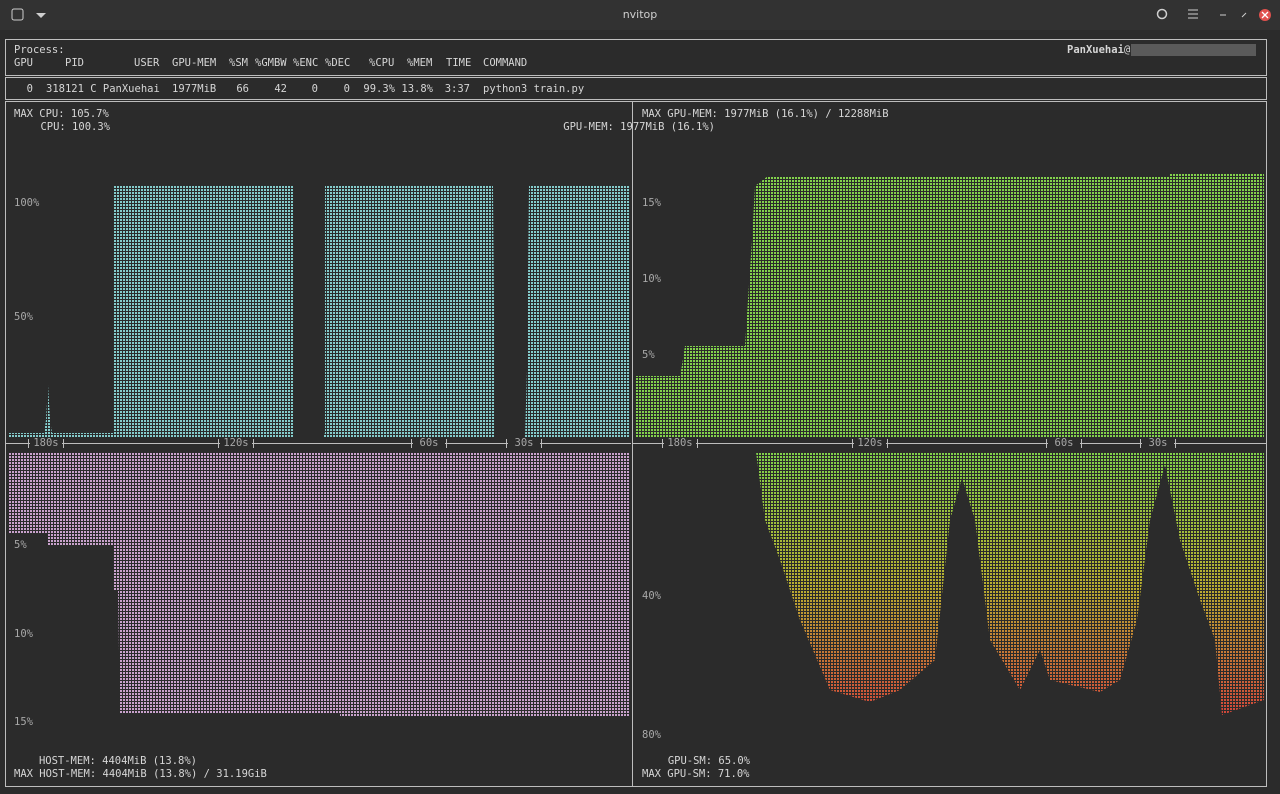 The width and height of the screenshot is (1280, 794). Describe the element at coordinates (238, 63) in the screenshot. I see `column-header: %SM` at that location.